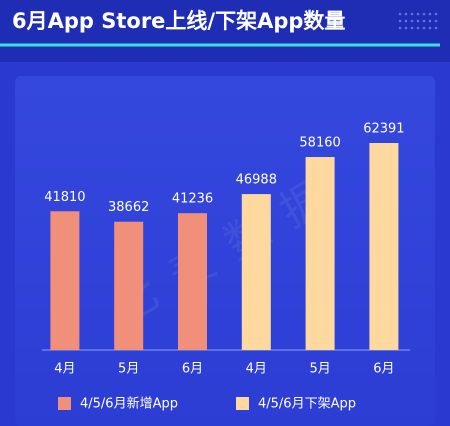 This screenshot has width=450, height=426. Describe the element at coordinates (128, 207) in the screenshot. I see `data-label: 38662` at that location.